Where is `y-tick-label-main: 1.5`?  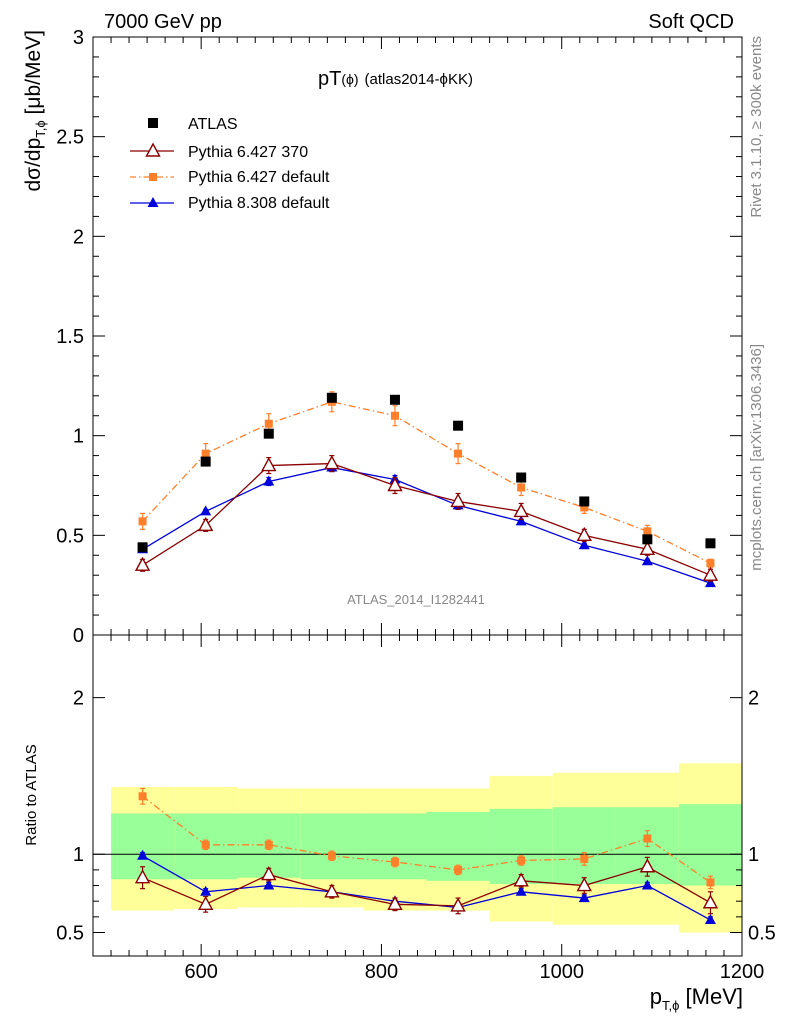
y-tick-label-main: 1.5 is located at coordinates (70, 337).